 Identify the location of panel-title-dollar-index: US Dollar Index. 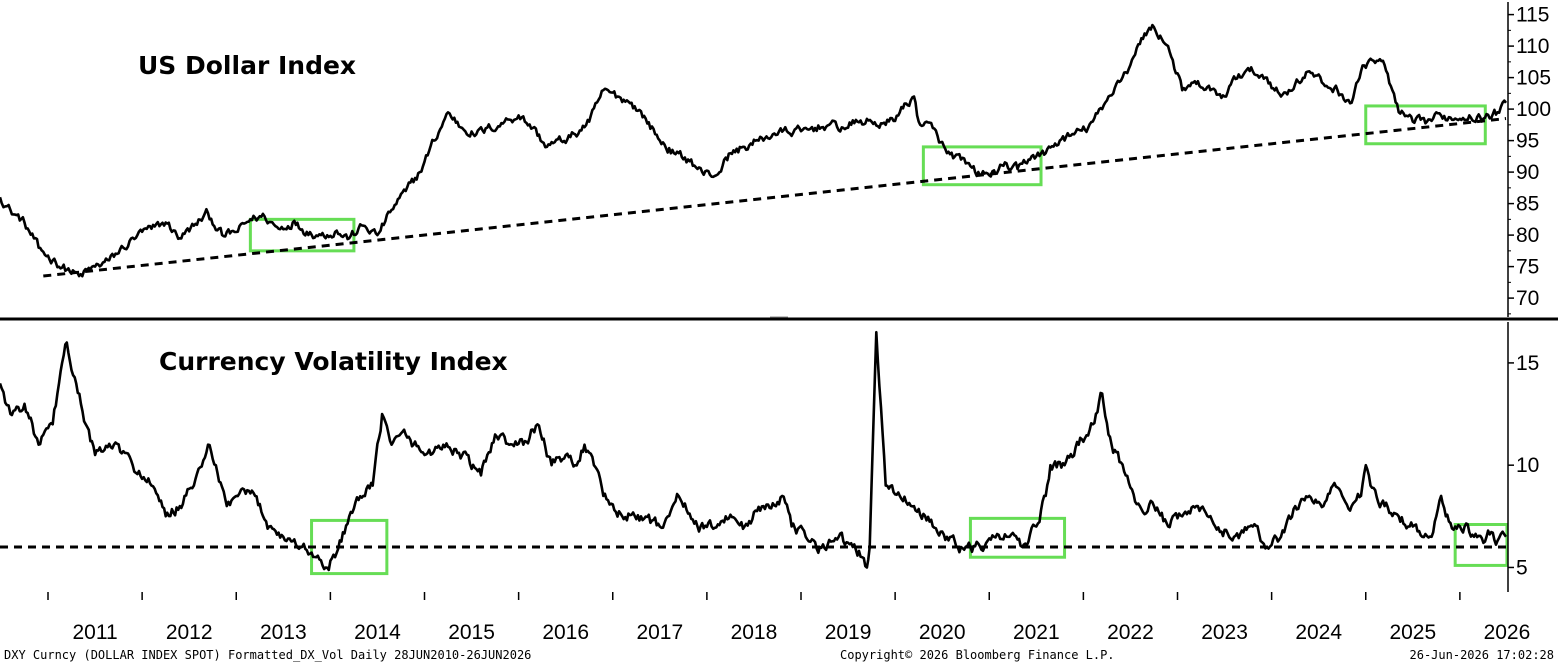
(247, 65).